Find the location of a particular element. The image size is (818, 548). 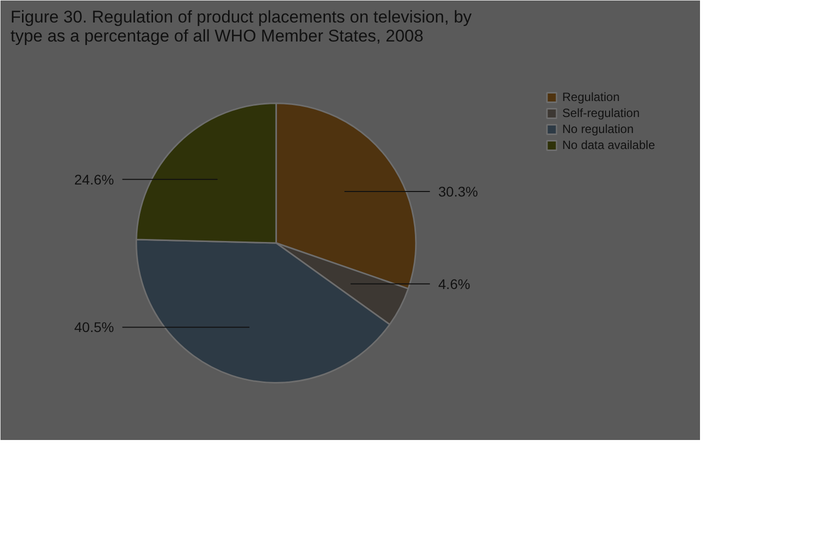

legend-label: Self-regulation is located at coordinates (601, 113).